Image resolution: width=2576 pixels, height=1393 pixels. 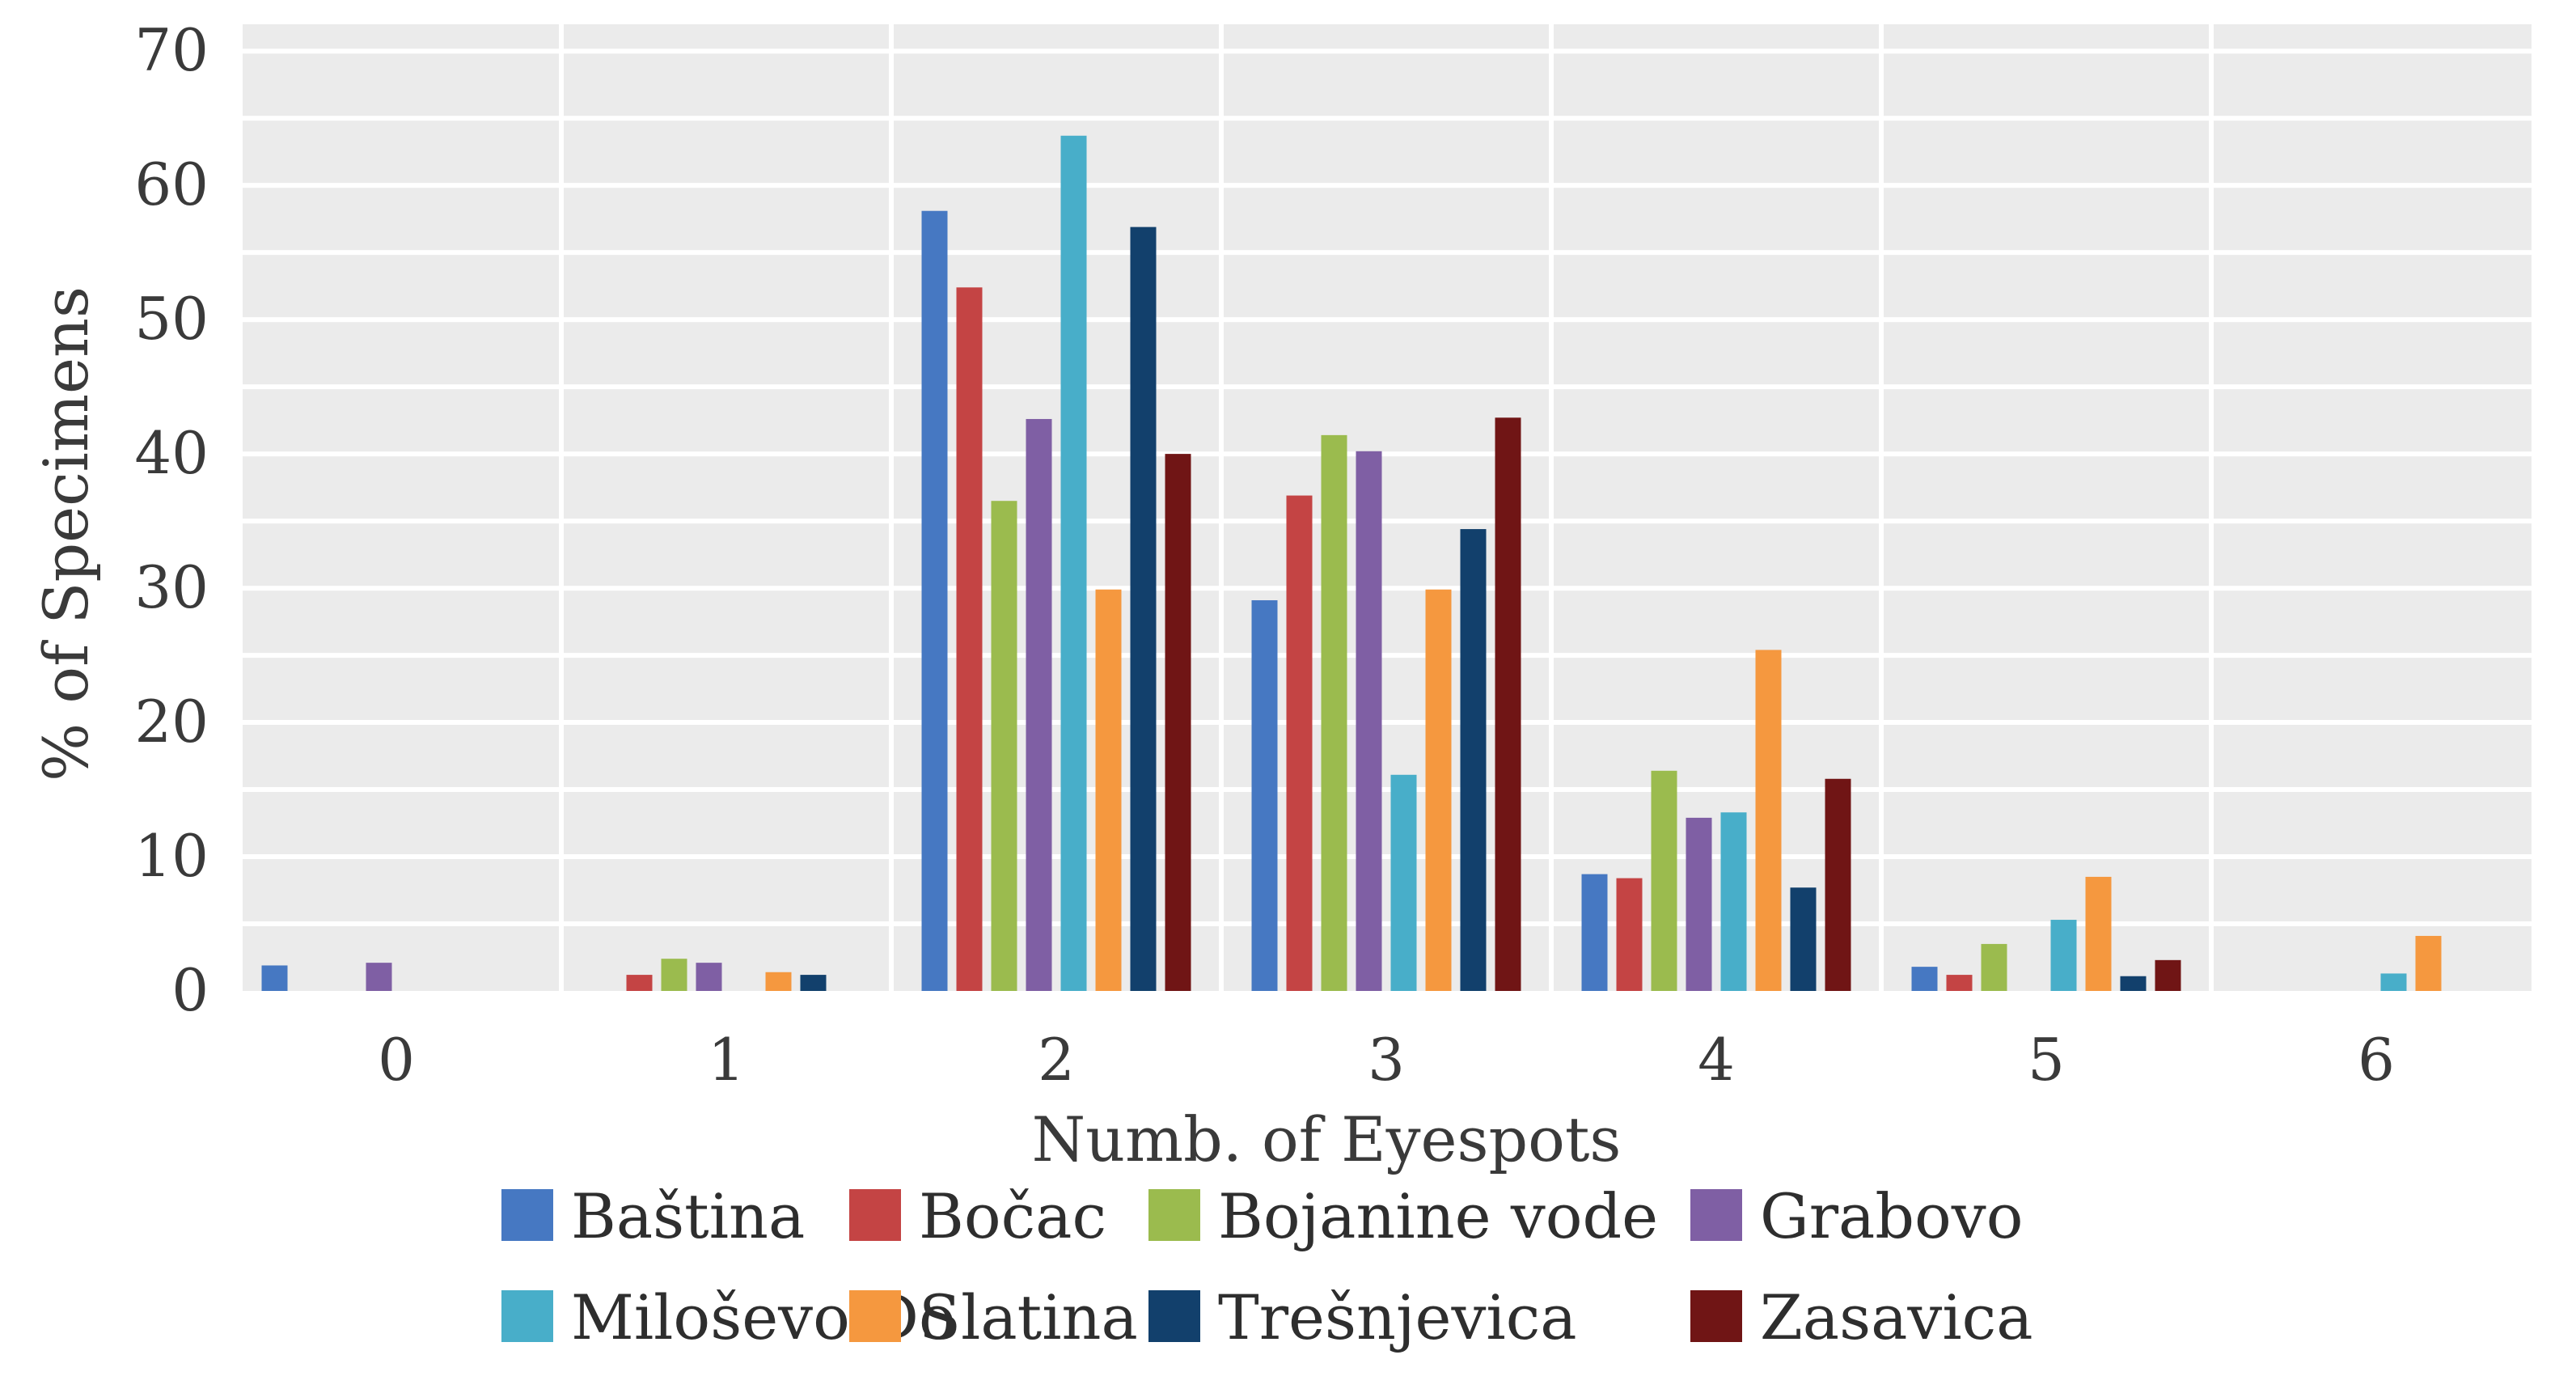 I want to click on x-axis-ticks: 0 1 2 3 4 5 6, so click(x=1386, y=1060).